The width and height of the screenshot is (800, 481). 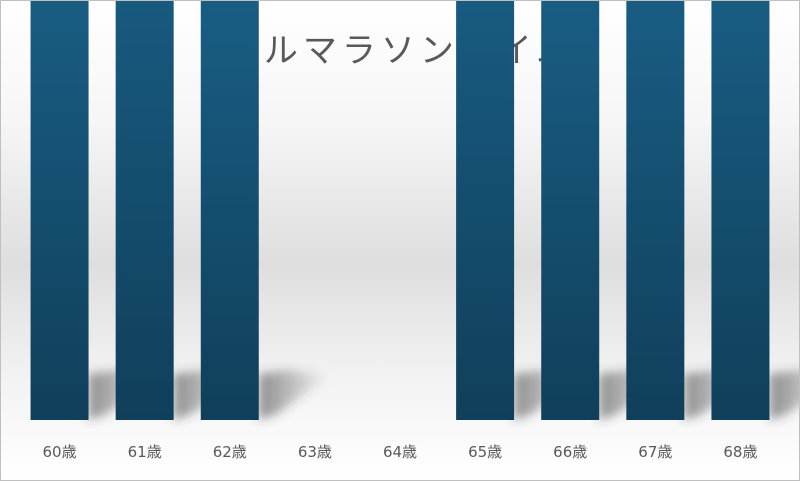 What do you see at coordinates (443, 395) in the screenshot?
I see `bar-shadows` at bounding box center [443, 395].